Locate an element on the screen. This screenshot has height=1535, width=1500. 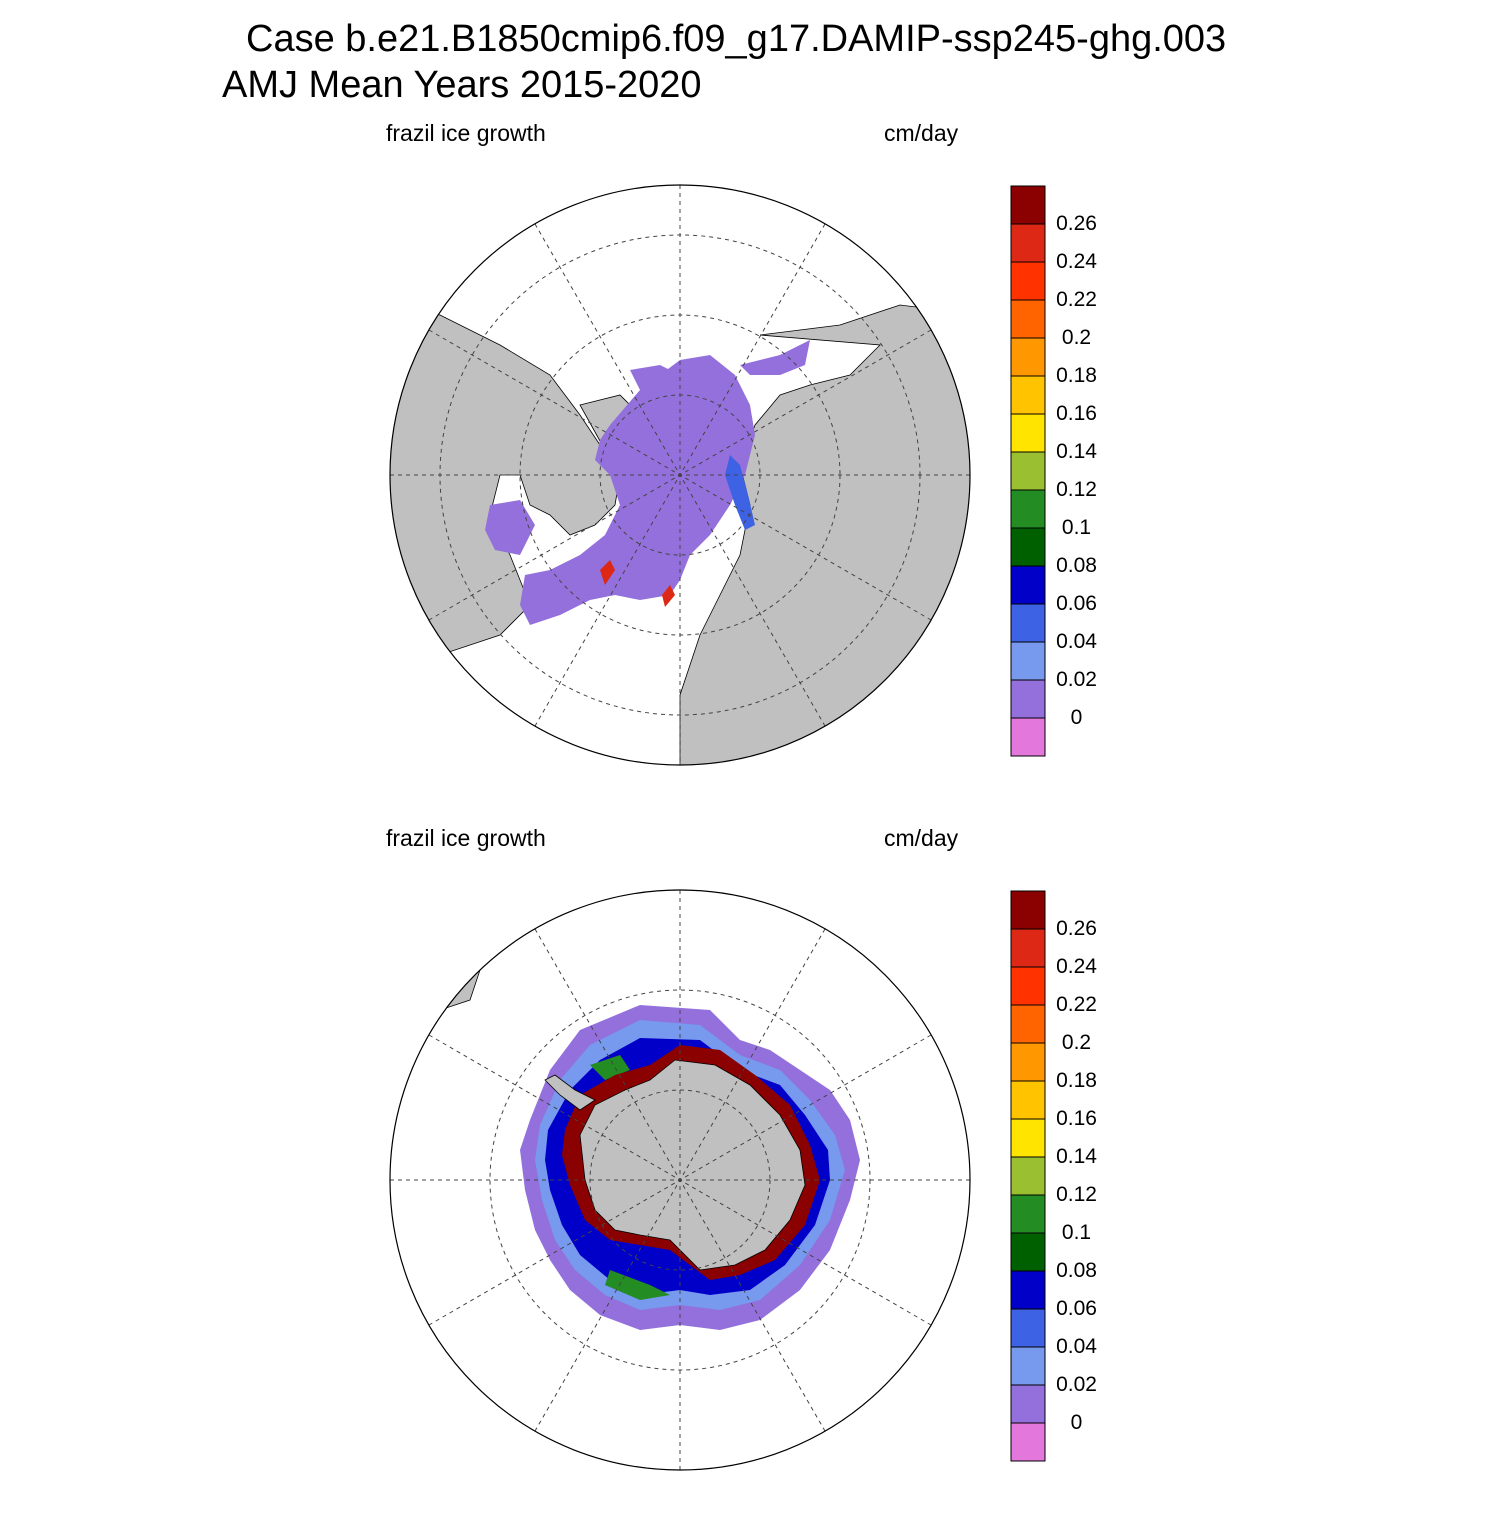
north-polar-map is located at coordinates (680, 475).